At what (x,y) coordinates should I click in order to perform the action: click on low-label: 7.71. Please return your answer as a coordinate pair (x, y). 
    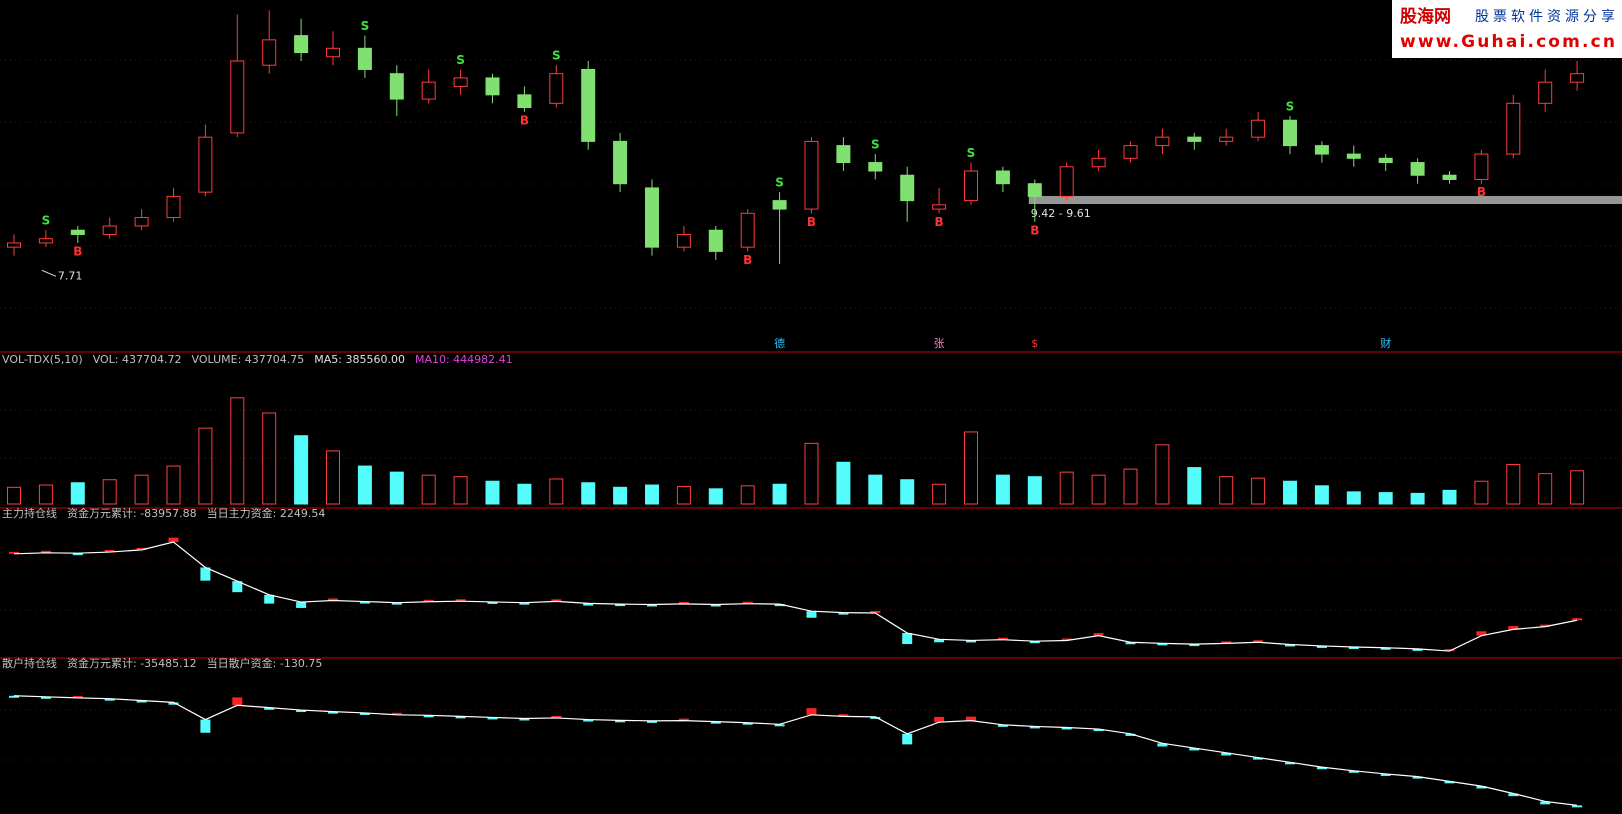
    Looking at the image, I should click on (70, 275).